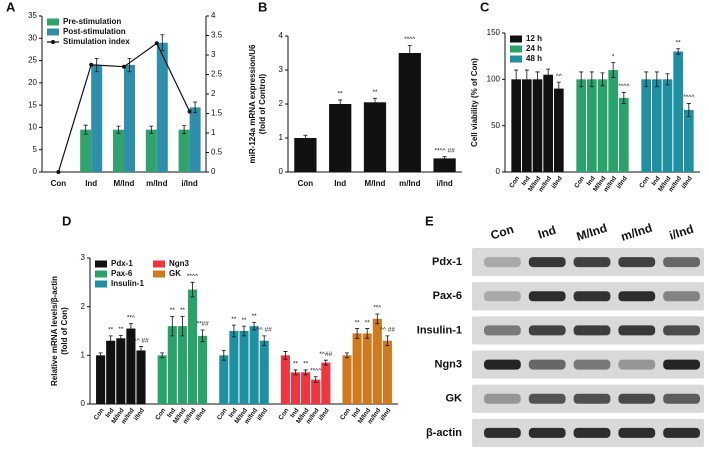  Describe the element at coordinates (439, 330) in the screenshot. I see `row-label: Insulin-1` at that location.